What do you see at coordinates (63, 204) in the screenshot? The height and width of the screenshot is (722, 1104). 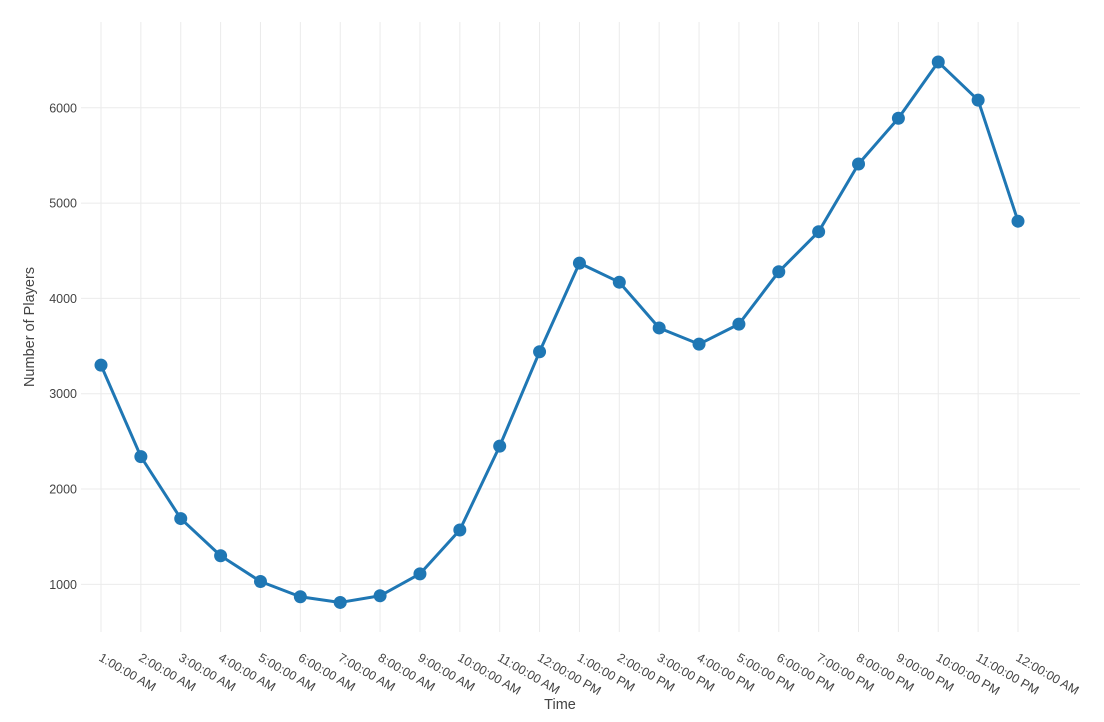 I see `y-tick-label: 5000` at bounding box center [63, 204].